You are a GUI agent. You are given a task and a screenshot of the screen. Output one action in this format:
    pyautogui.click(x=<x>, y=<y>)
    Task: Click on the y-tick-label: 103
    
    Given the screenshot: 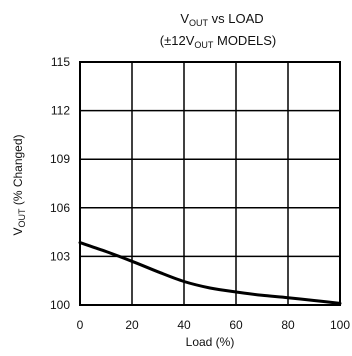 What is the action you would take?
    pyautogui.click(x=60, y=256)
    